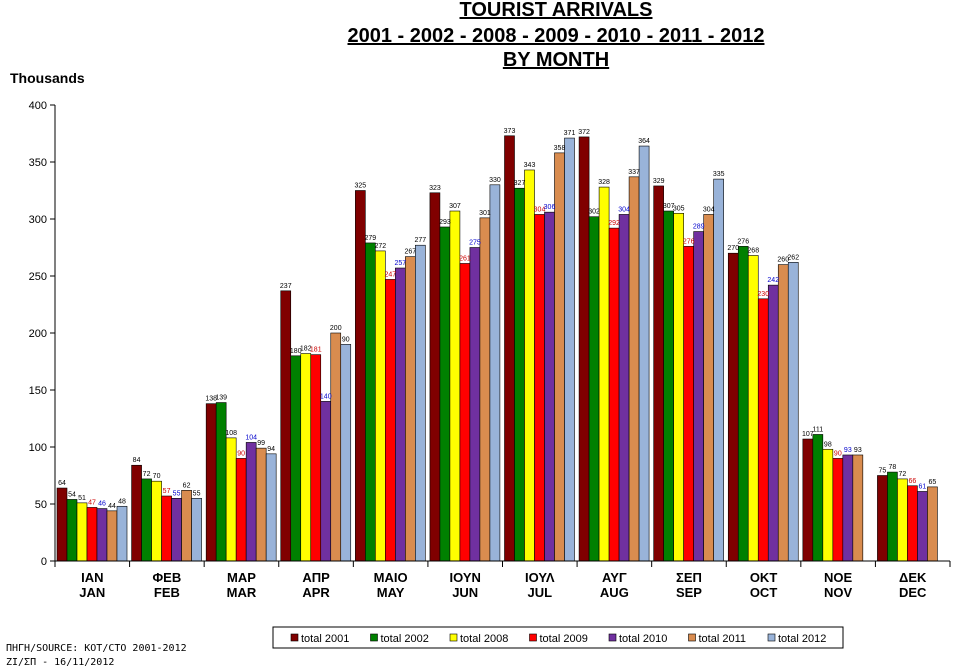 The image size is (960, 672). What do you see at coordinates (802, 639) in the screenshot?
I see `legend-entry-label: total 2012` at bounding box center [802, 639].